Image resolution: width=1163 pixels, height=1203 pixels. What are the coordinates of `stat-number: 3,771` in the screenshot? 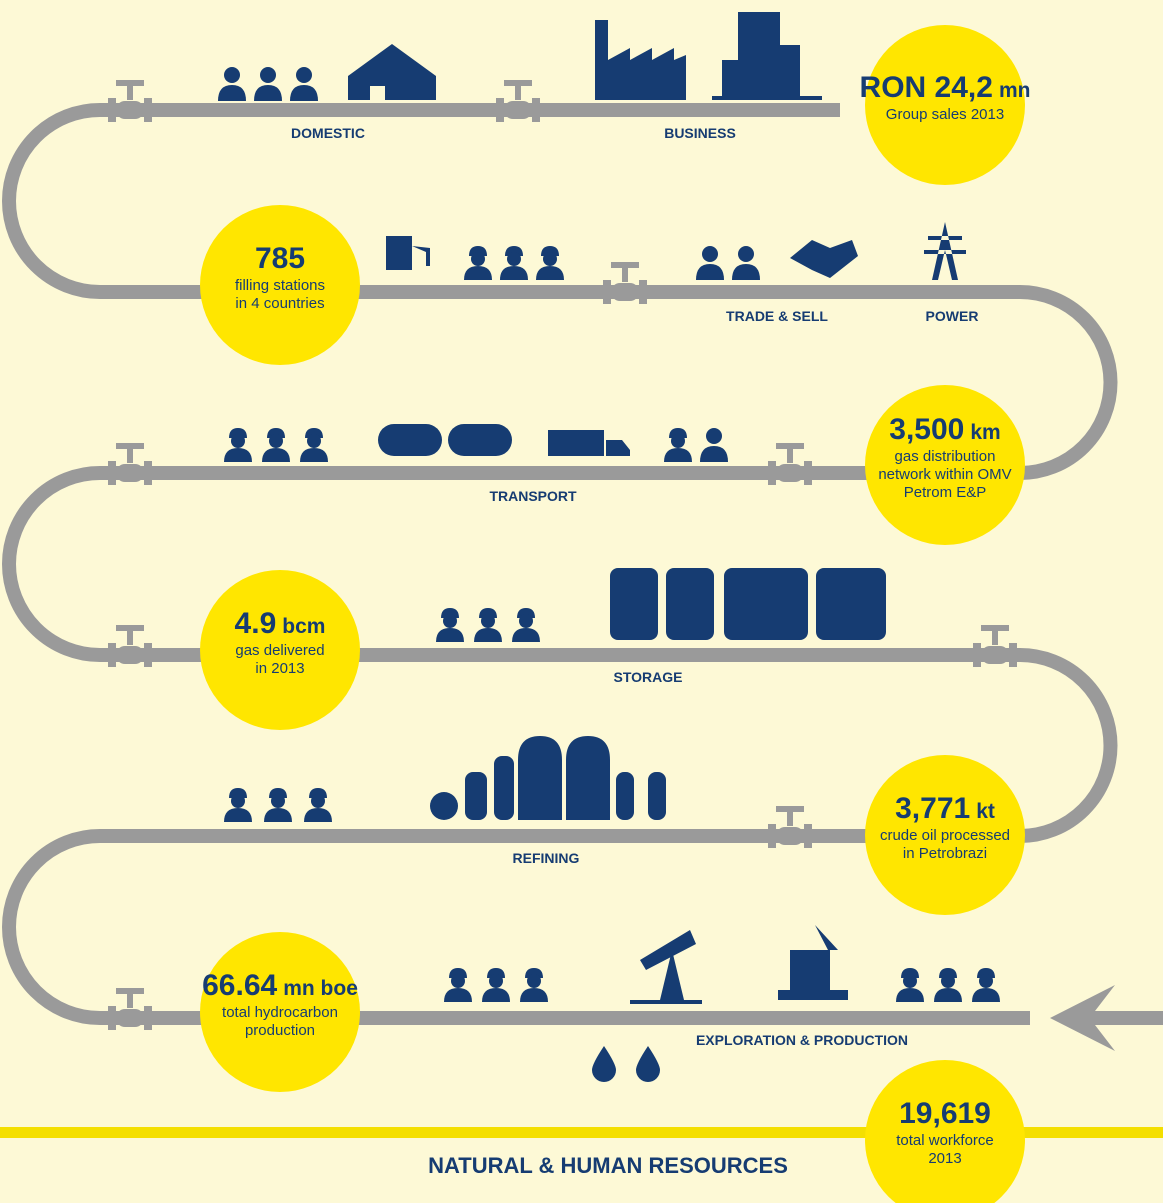 It's located at (932, 808).